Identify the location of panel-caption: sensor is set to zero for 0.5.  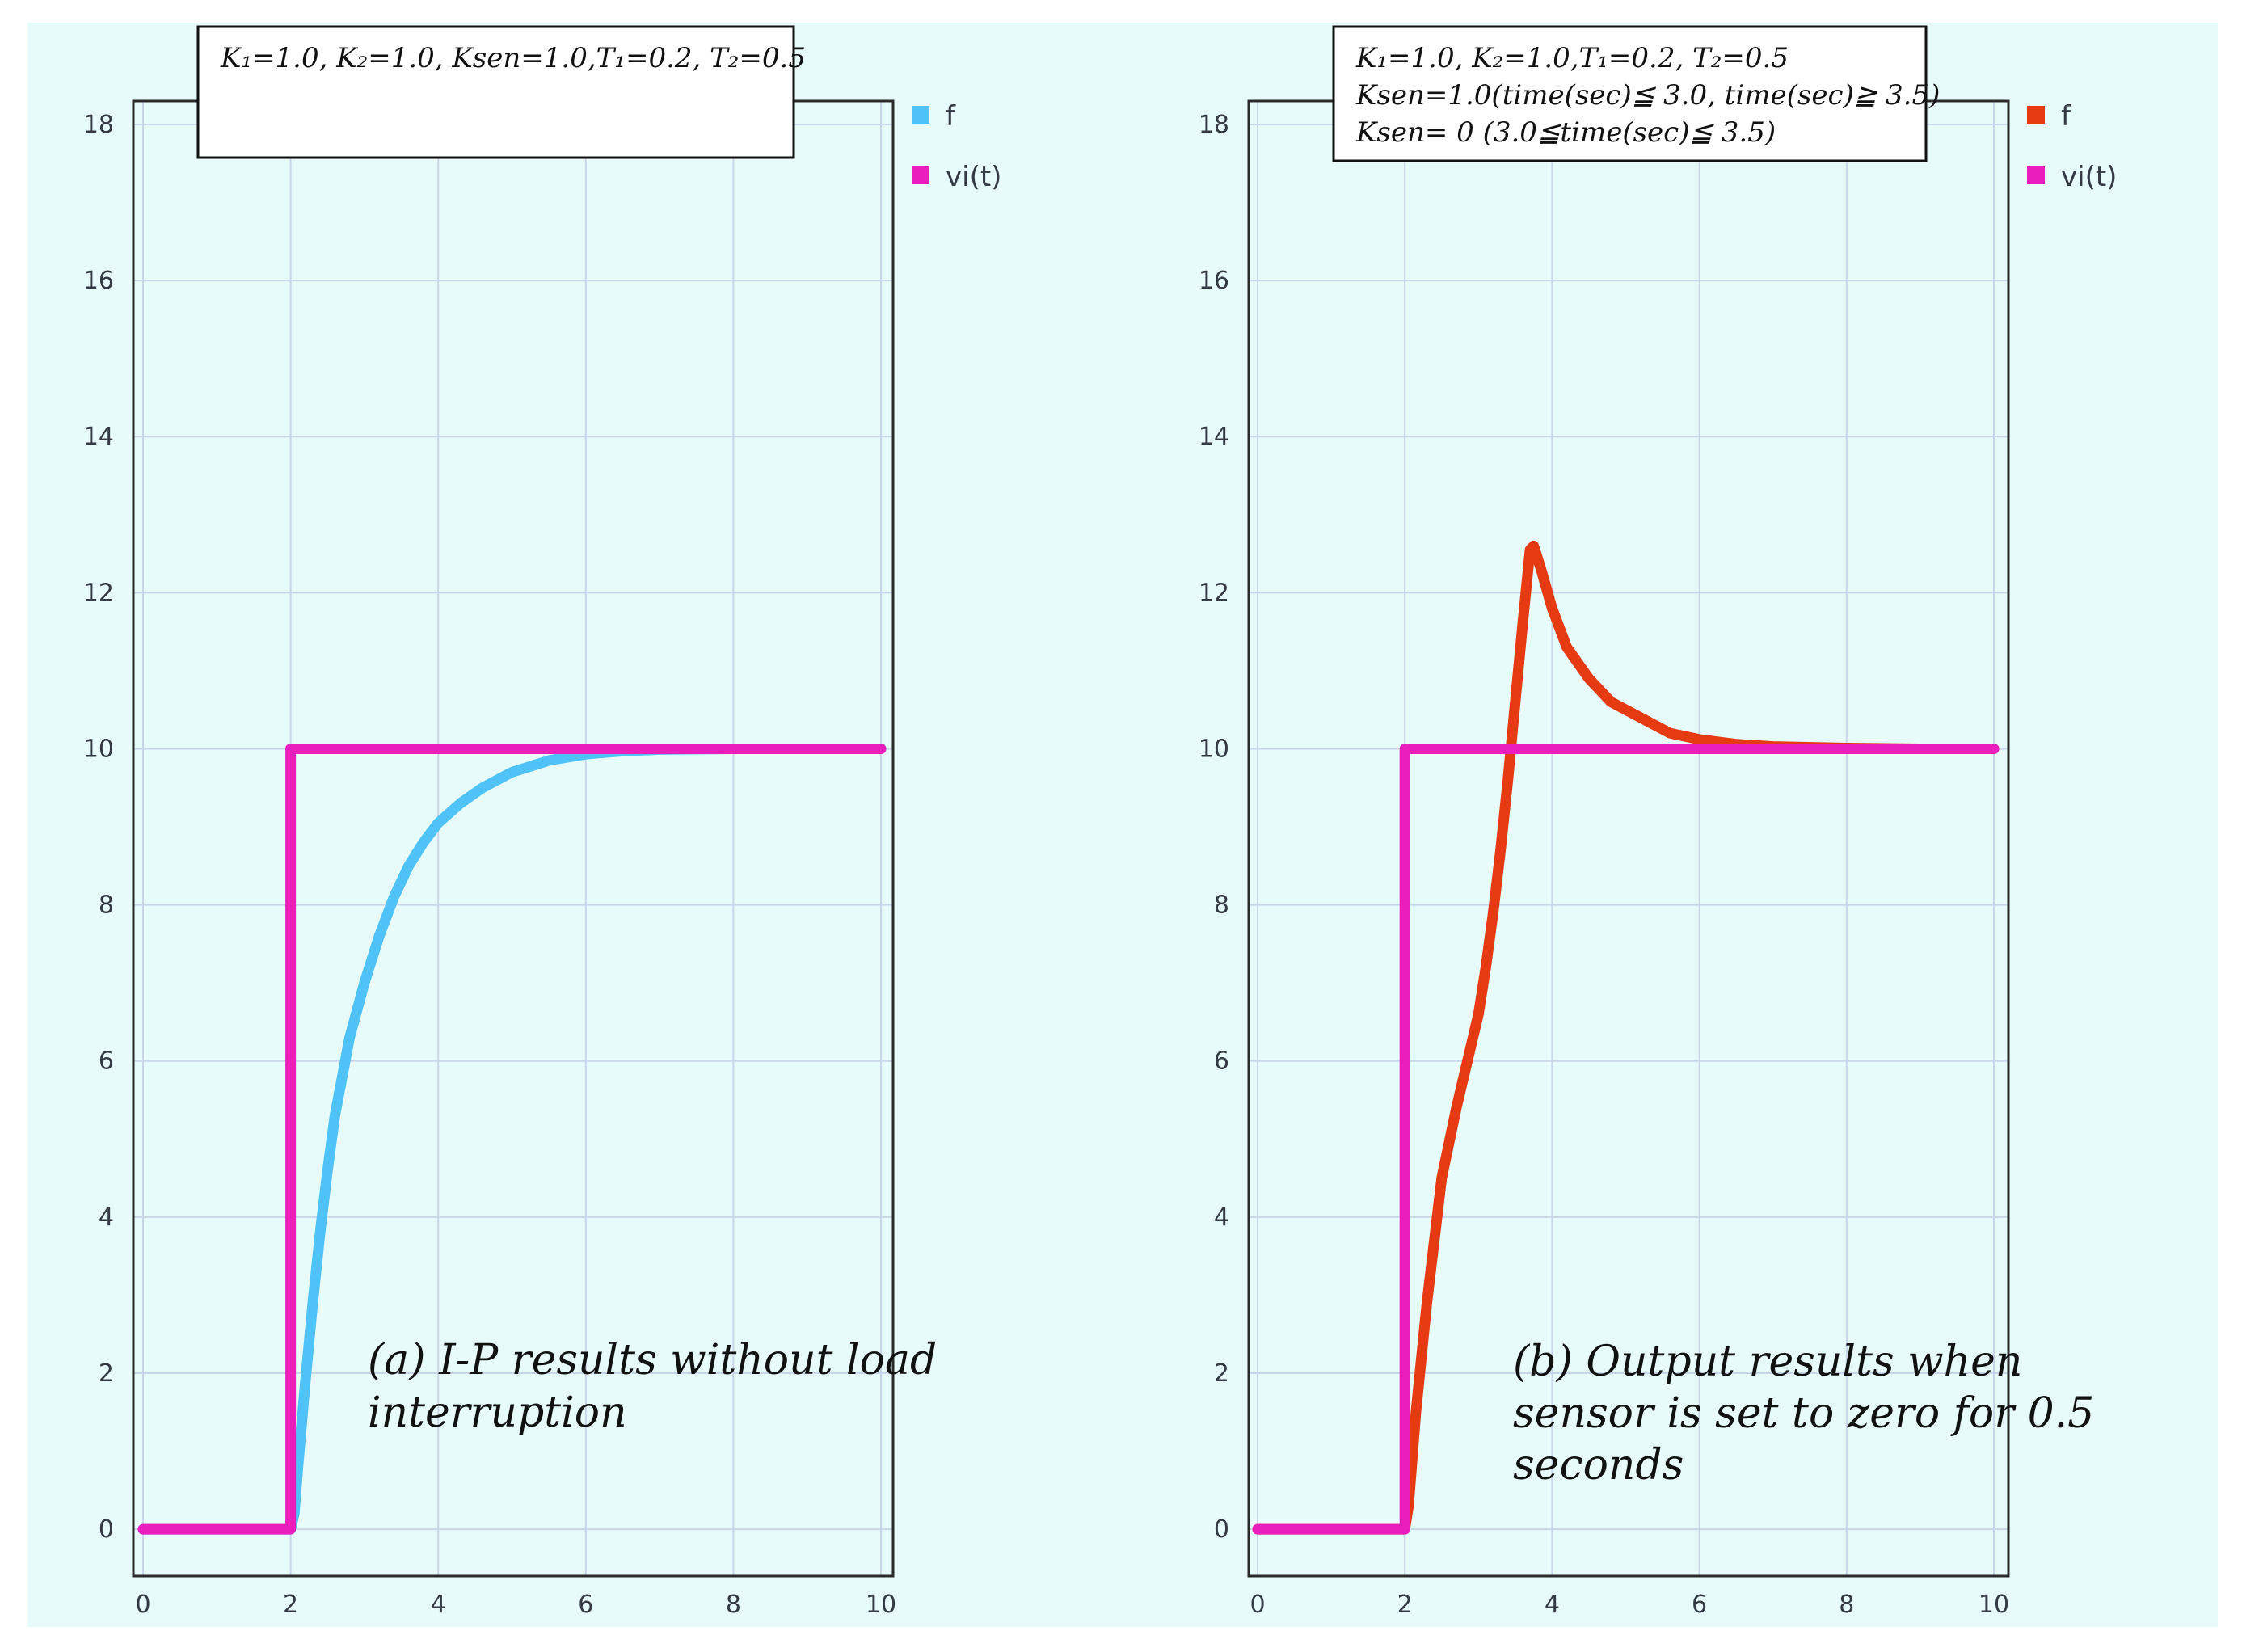
(1803, 1413).